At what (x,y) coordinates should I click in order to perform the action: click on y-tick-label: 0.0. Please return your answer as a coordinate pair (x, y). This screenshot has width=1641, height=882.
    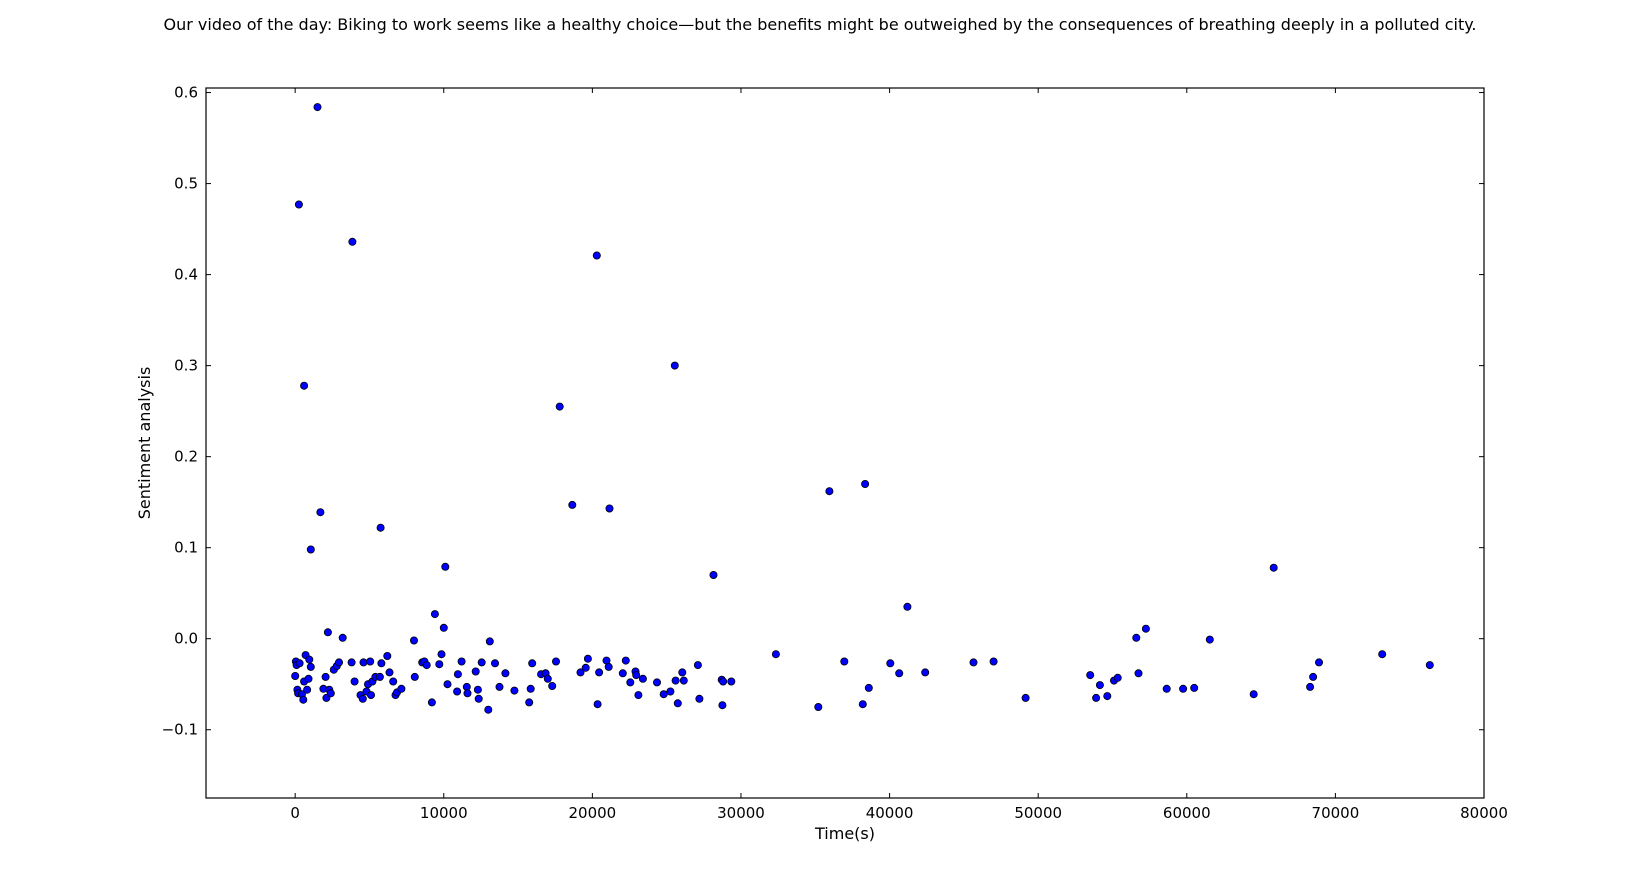
    Looking at the image, I should click on (186, 639).